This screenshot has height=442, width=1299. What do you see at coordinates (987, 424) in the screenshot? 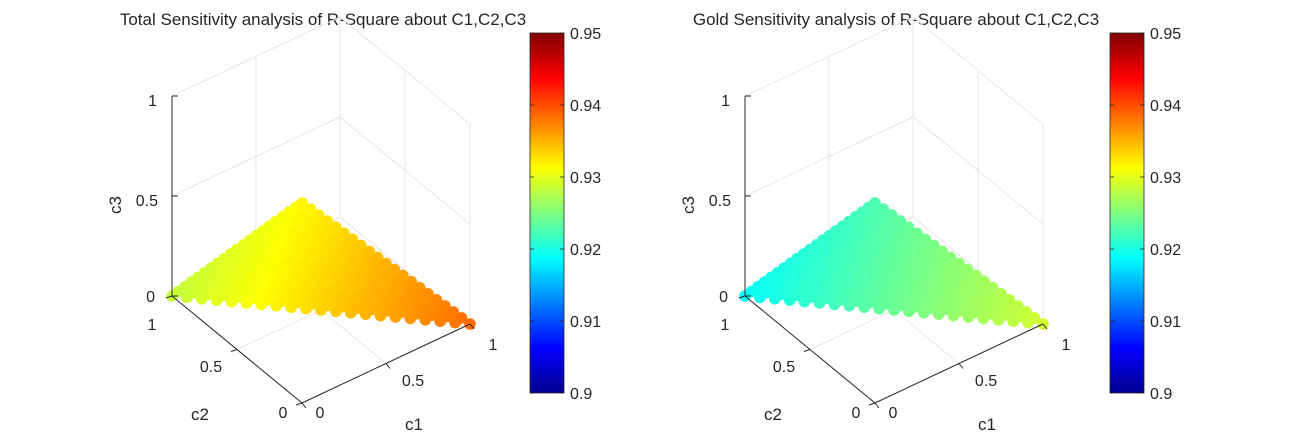
I see `x-axis-label: c1` at bounding box center [987, 424].